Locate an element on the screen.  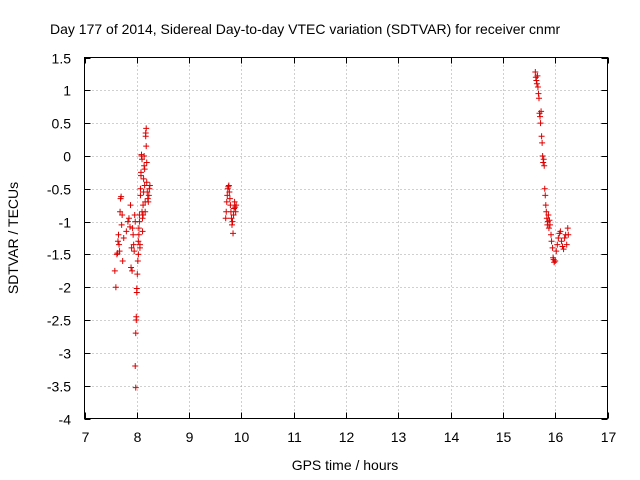
x-tick-label: 12 is located at coordinates (347, 437).